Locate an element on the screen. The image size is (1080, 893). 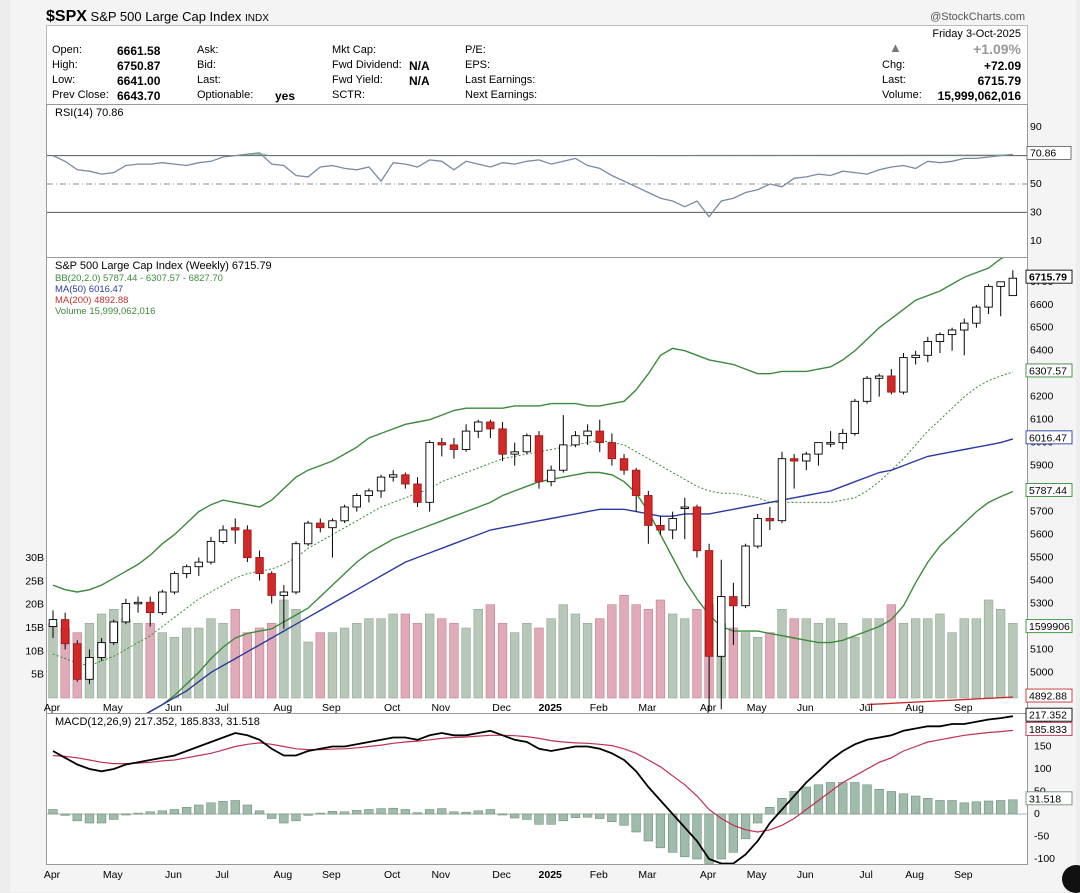
quote-volume: 15,999,062,016 is located at coordinates (979, 96).